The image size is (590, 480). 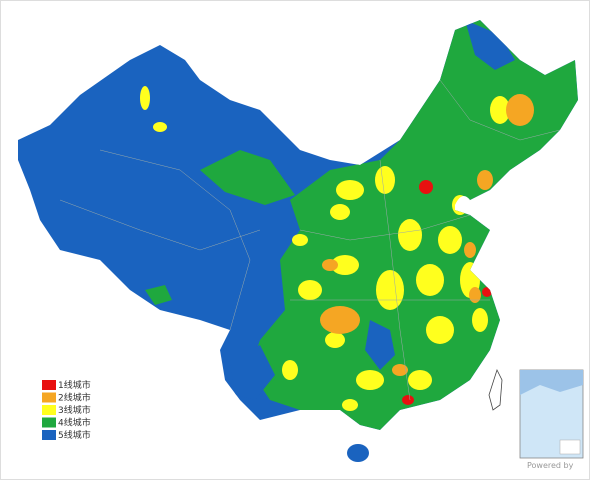 I want to click on legend-label: 2线城市, so click(x=74, y=398).